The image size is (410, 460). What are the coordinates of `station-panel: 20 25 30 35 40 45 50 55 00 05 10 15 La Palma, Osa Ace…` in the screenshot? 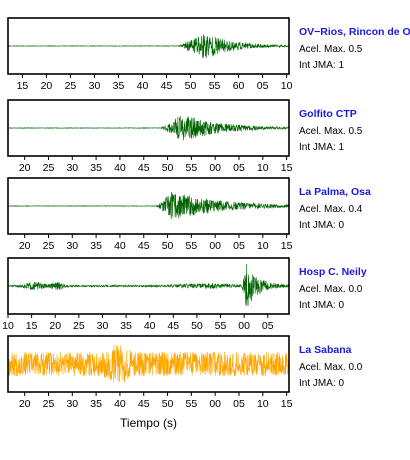 It's located at (189, 214).